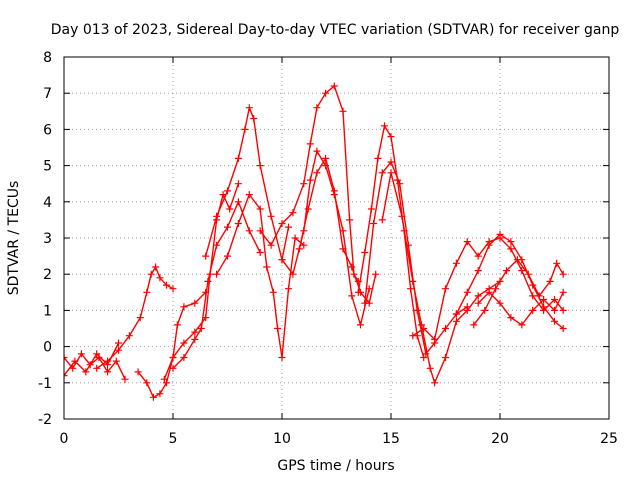 Image resolution: width=640 pixels, height=480 pixels. I want to click on x-tick-label: 20, so click(500, 439).